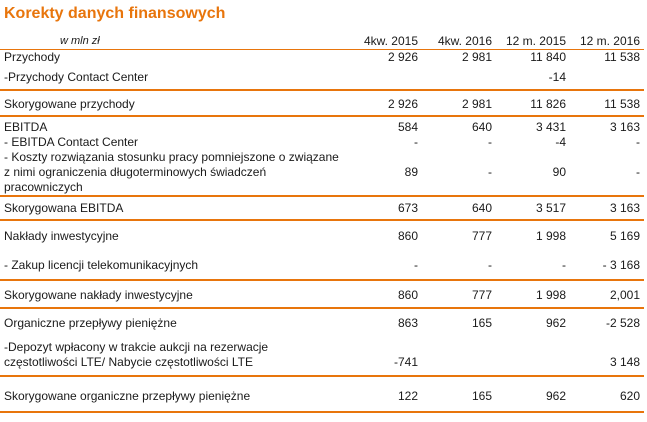 Image resolution: width=647 pixels, height=422 pixels. Describe the element at coordinates (322, 142) in the screenshot. I see `table-row: - EBITDA Contact Center - - -4 -` at that location.